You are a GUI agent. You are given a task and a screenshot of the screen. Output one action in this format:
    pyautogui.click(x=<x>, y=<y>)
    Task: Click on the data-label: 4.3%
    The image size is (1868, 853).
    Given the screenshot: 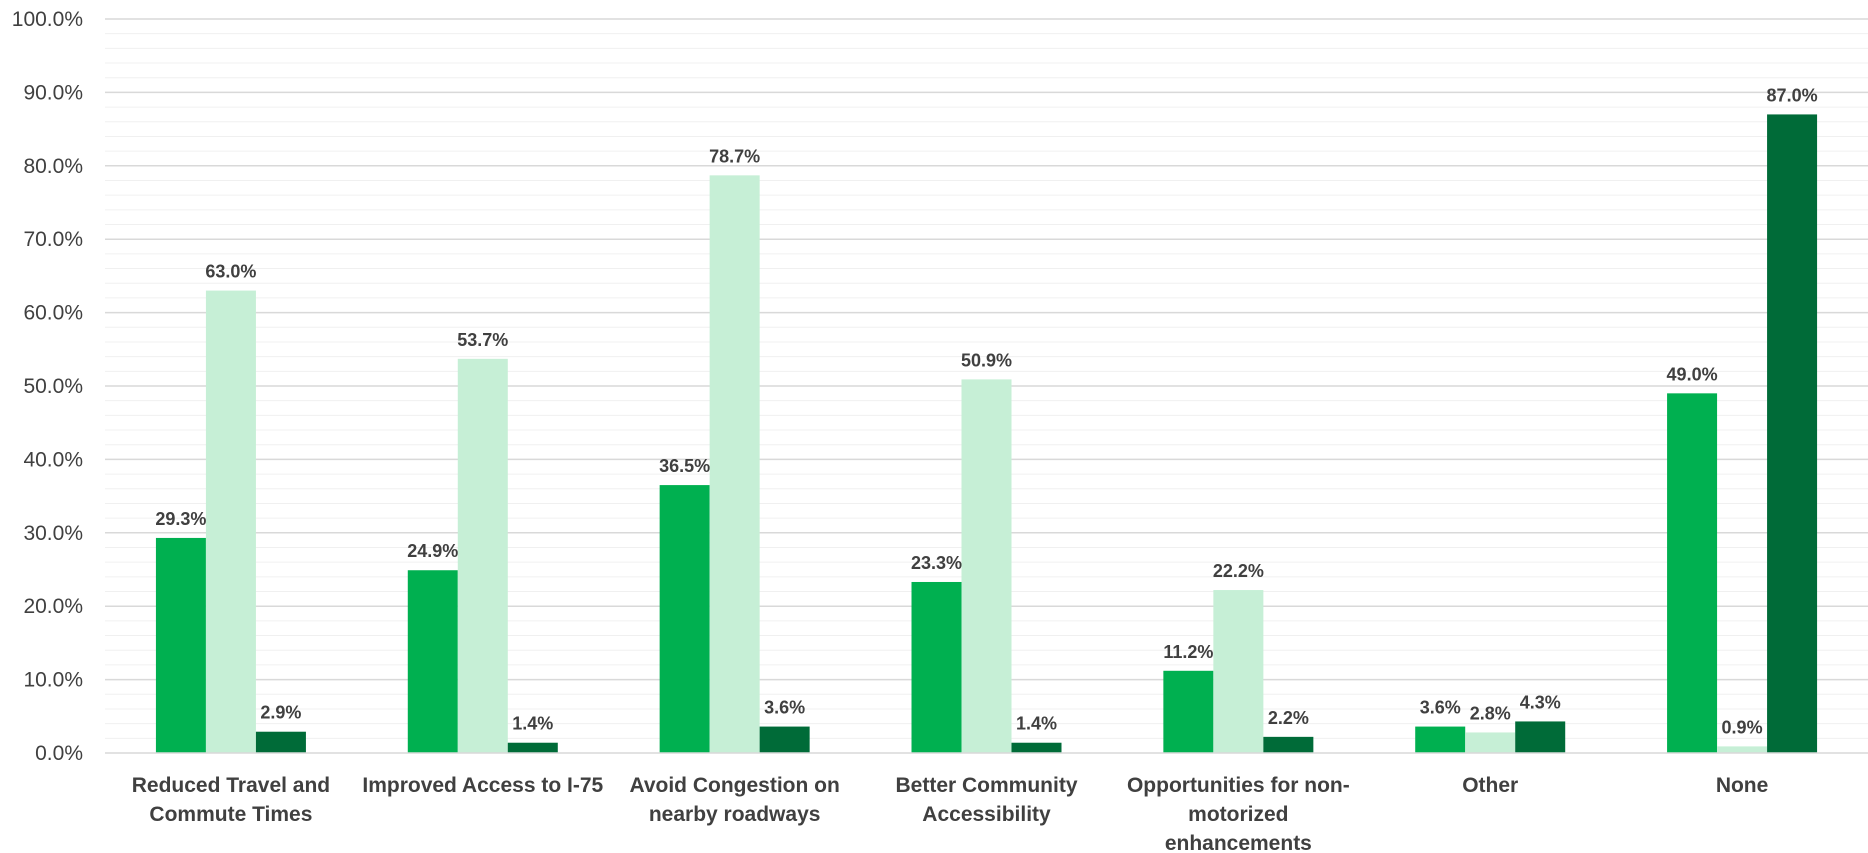 What is the action you would take?
    pyautogui.click(x=1540, y=702)
    